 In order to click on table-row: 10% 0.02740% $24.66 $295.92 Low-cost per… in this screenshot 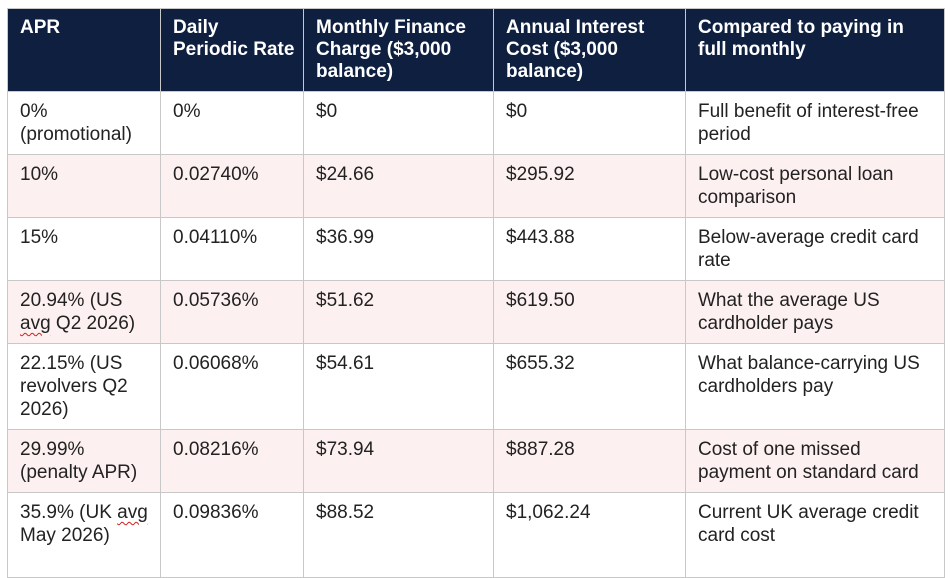, I will do `click(476, 186)`.